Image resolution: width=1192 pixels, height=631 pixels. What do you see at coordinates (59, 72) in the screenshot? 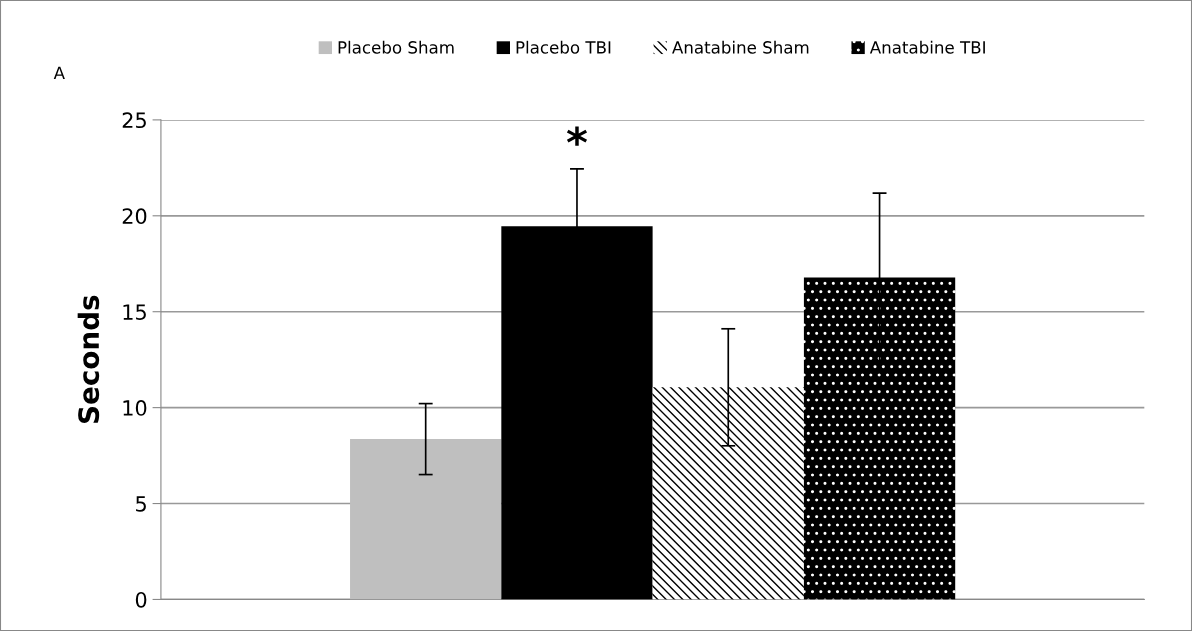
I see `text: A` at bounding box center [59, 72].